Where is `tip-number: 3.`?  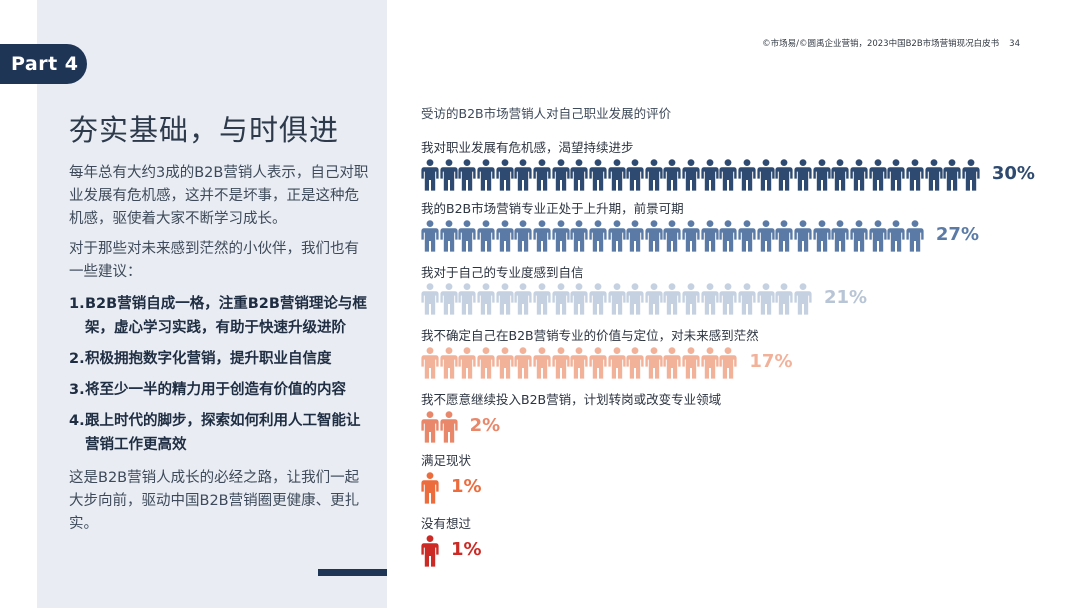
tip-number: 3. is located at coordinates (77, 390).